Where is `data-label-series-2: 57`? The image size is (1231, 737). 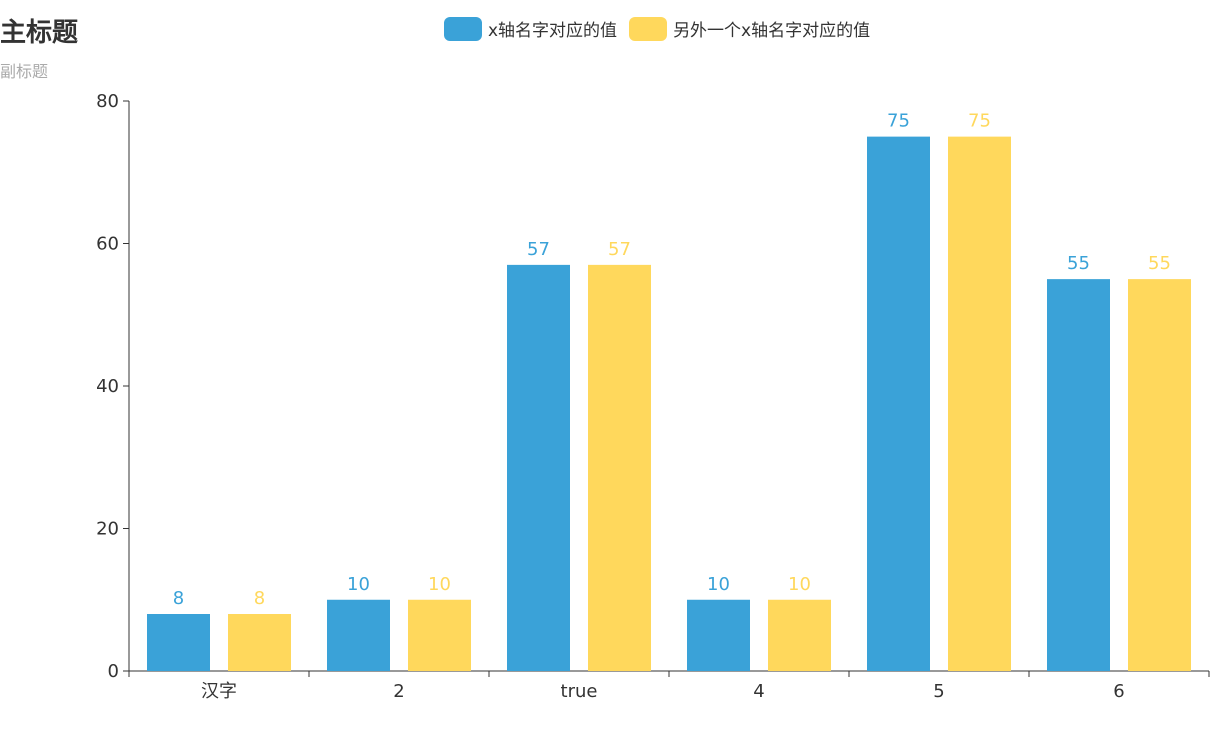
data-label-series-2: 57 is located at coordinates (619, 249).